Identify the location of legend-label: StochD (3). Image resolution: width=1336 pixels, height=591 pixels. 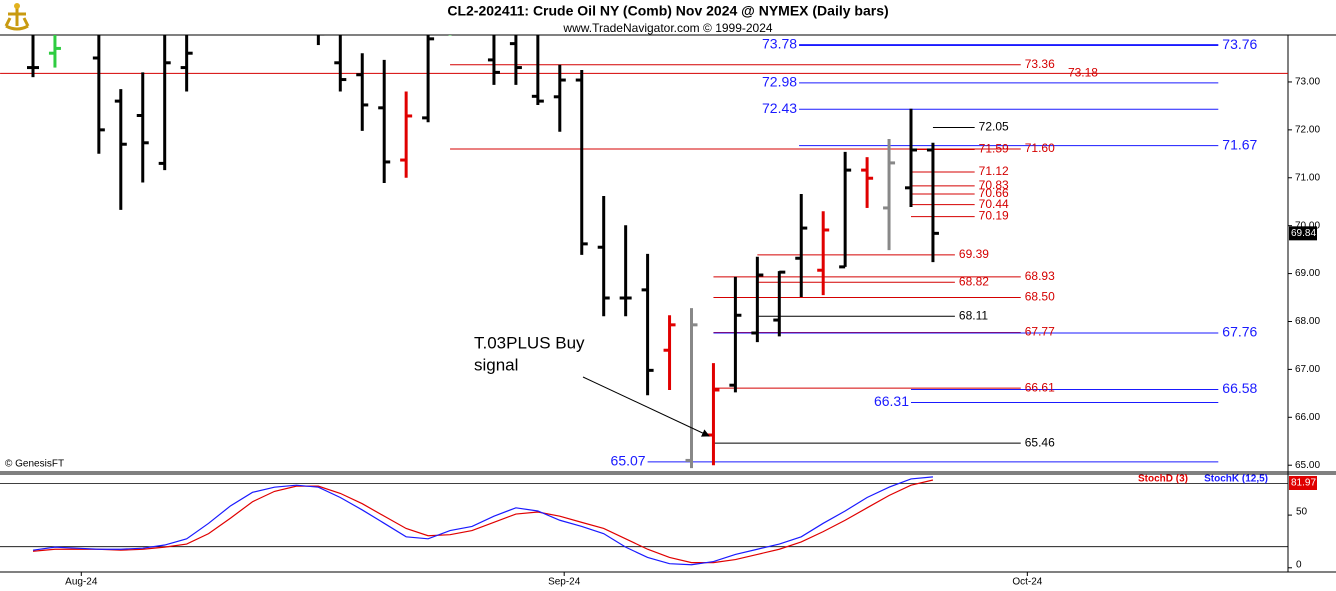
(1163, 479).